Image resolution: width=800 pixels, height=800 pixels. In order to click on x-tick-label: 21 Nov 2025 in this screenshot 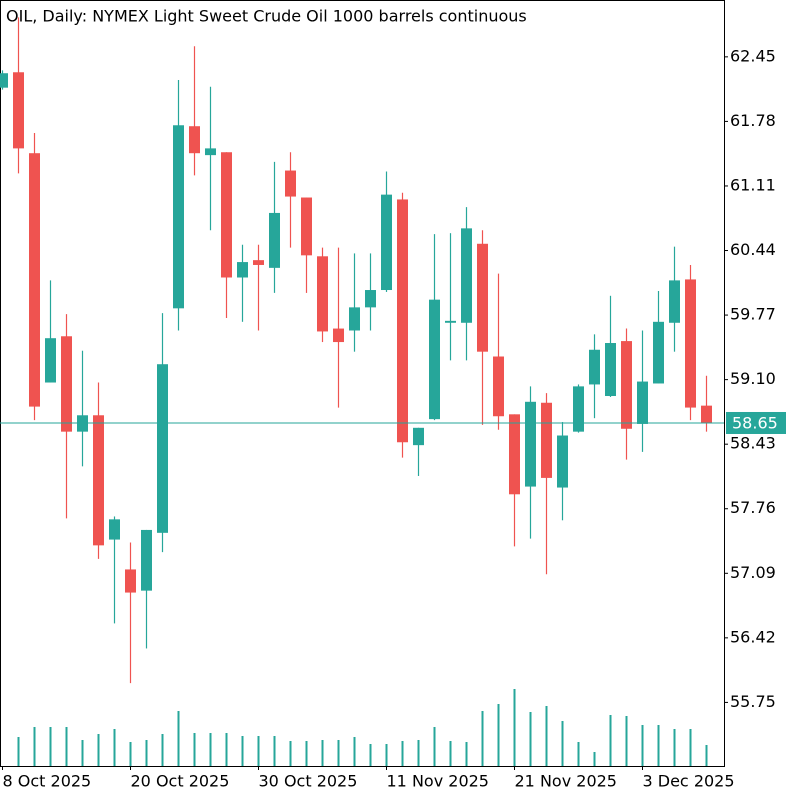, I will do `click(566, 781)`.